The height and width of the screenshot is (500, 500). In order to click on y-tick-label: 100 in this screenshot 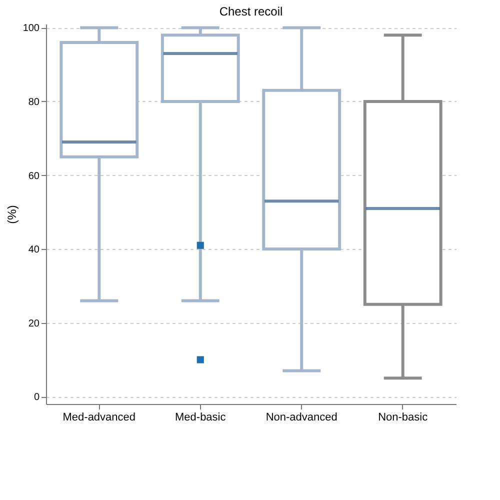, I will do `click(31, 28)`.